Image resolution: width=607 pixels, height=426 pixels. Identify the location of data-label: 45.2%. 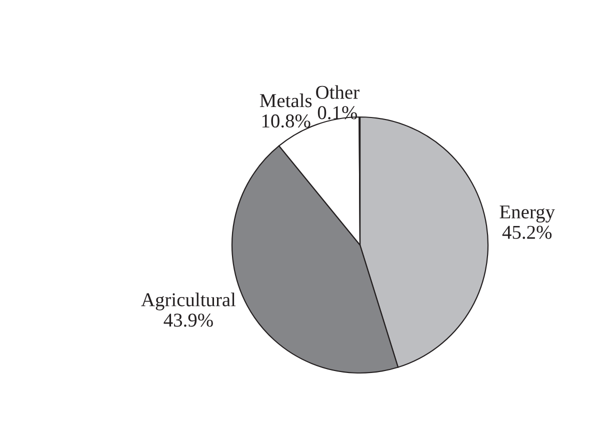
(527, 232).